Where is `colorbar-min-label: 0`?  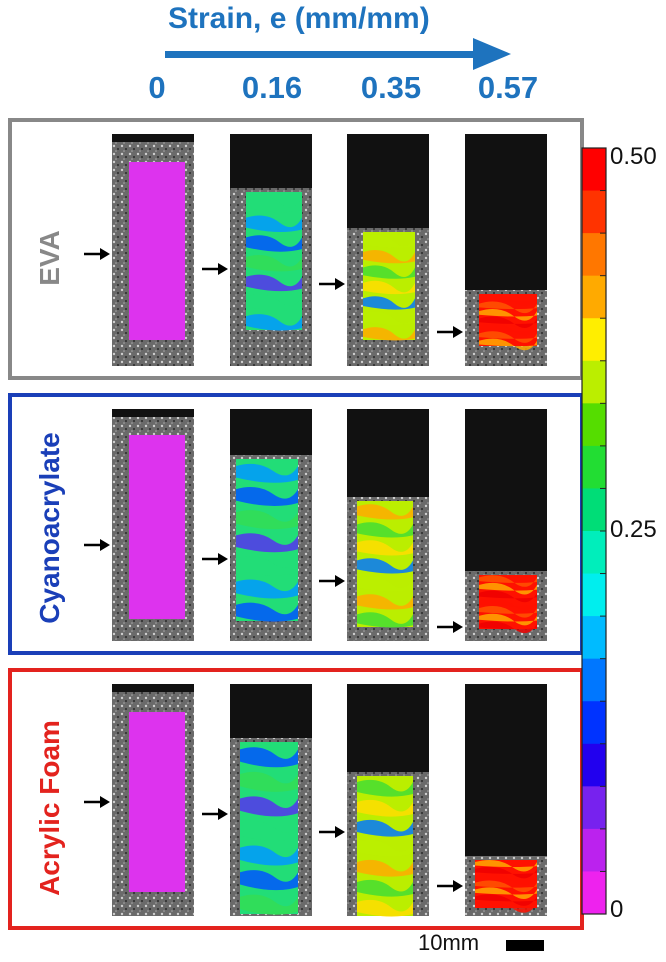 colorbar-min-label: 0 is located at coordinates (617, 909).